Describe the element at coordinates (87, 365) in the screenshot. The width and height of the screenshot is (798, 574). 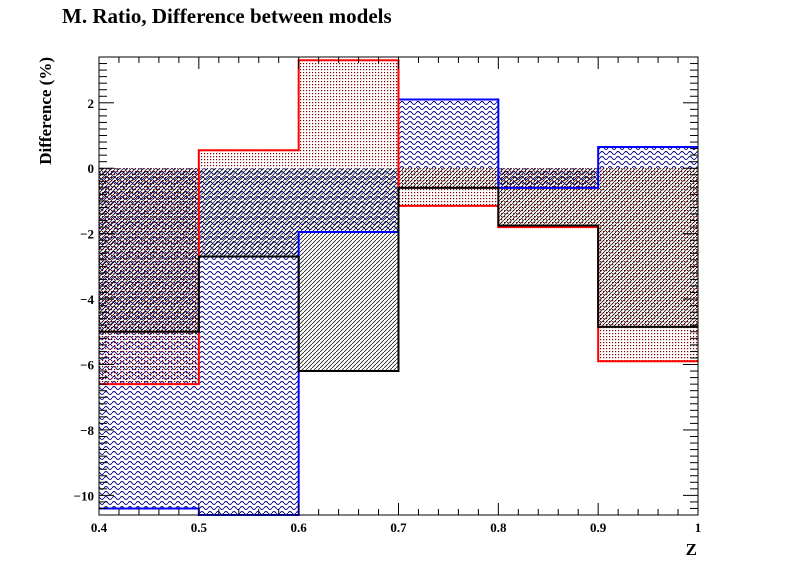
I see `y-tick-label: −6` at that location.